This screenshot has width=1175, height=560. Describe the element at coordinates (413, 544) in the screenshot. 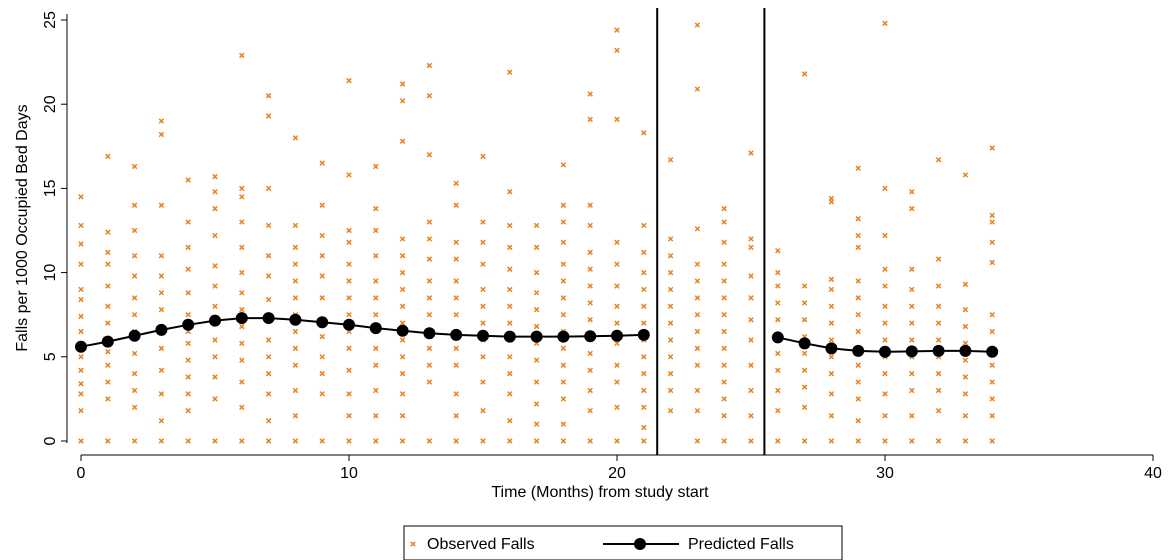

I see `legend-observed-x` at that location.